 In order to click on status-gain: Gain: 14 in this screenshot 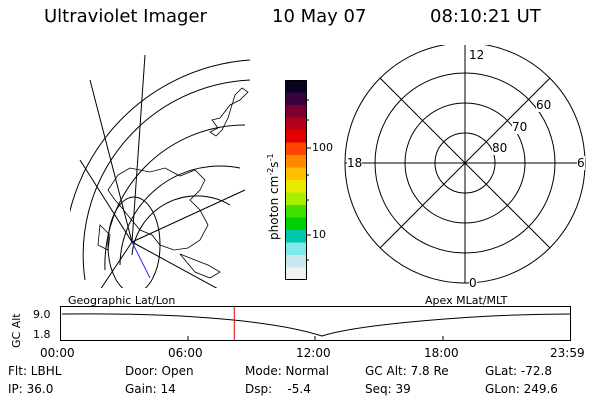, I will do `click(150, 389)`.